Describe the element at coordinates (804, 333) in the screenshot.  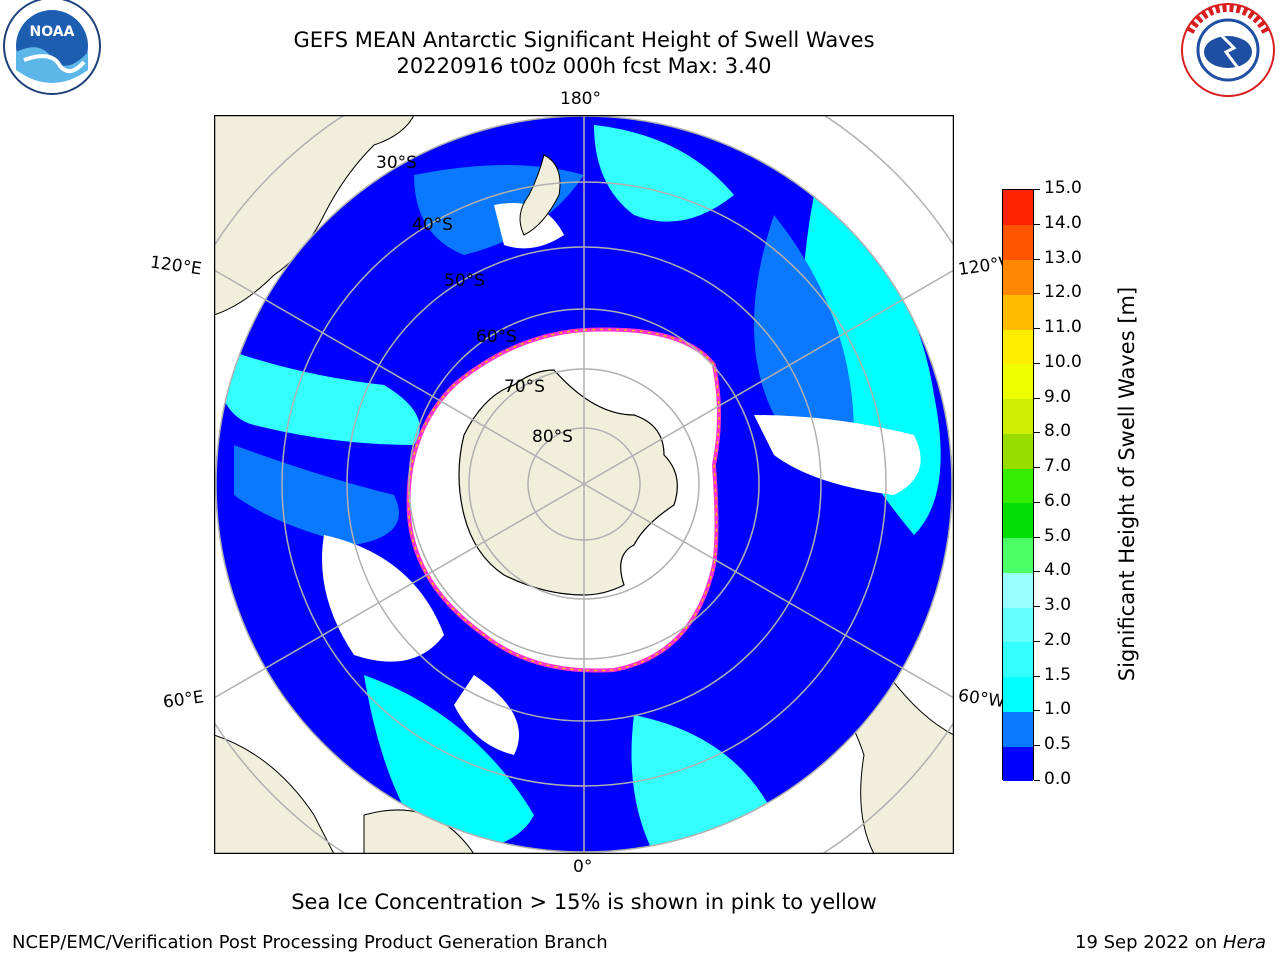
I see `swell-band-mid-east` at that location.